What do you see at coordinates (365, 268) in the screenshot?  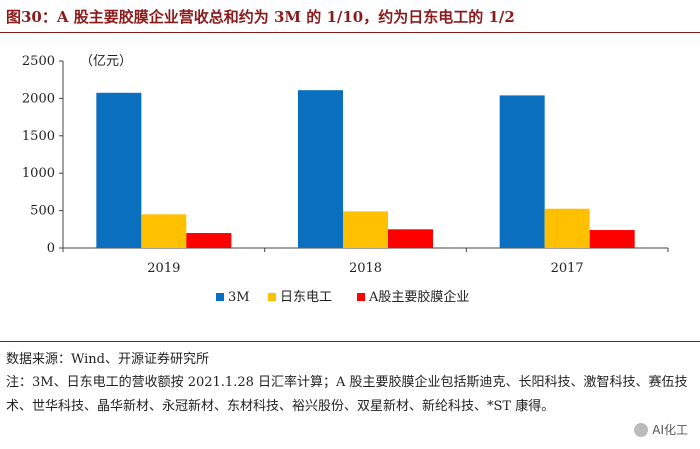 I see `x-tick-label: 2018` at bounding box center [365, 268].